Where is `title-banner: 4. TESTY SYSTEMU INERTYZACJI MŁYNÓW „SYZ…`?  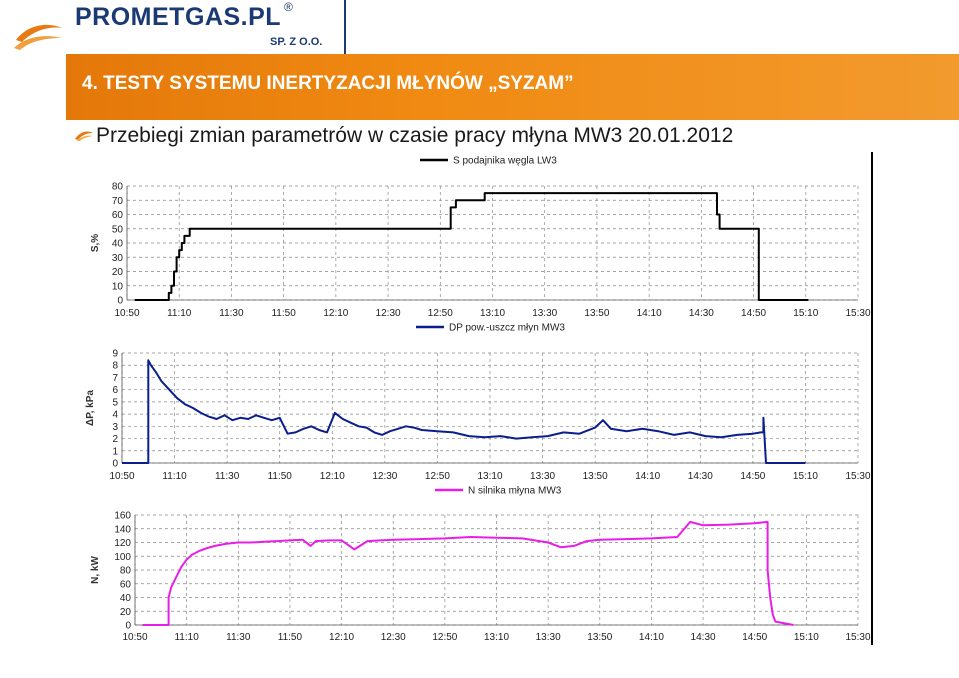
title-banner: 4. TESTY SYSTEMU INERTYZACJI MŁYNÓW „SYZ… is located at coordinates (512, 87).